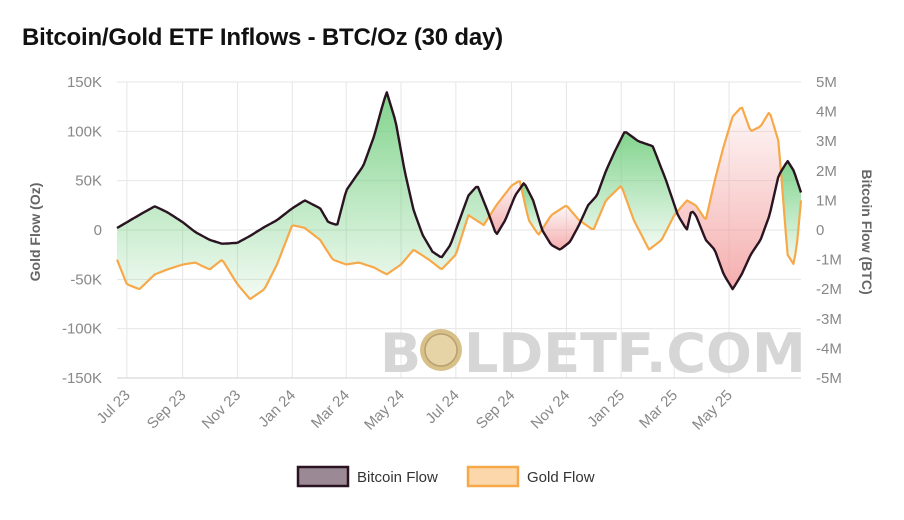 The width and height of the screenshot is (904, 520). Describe the element at coordinates (397, 477) in the screenshot. I see `legend-label-bitcoin: Bitcoin Flow` at that location.